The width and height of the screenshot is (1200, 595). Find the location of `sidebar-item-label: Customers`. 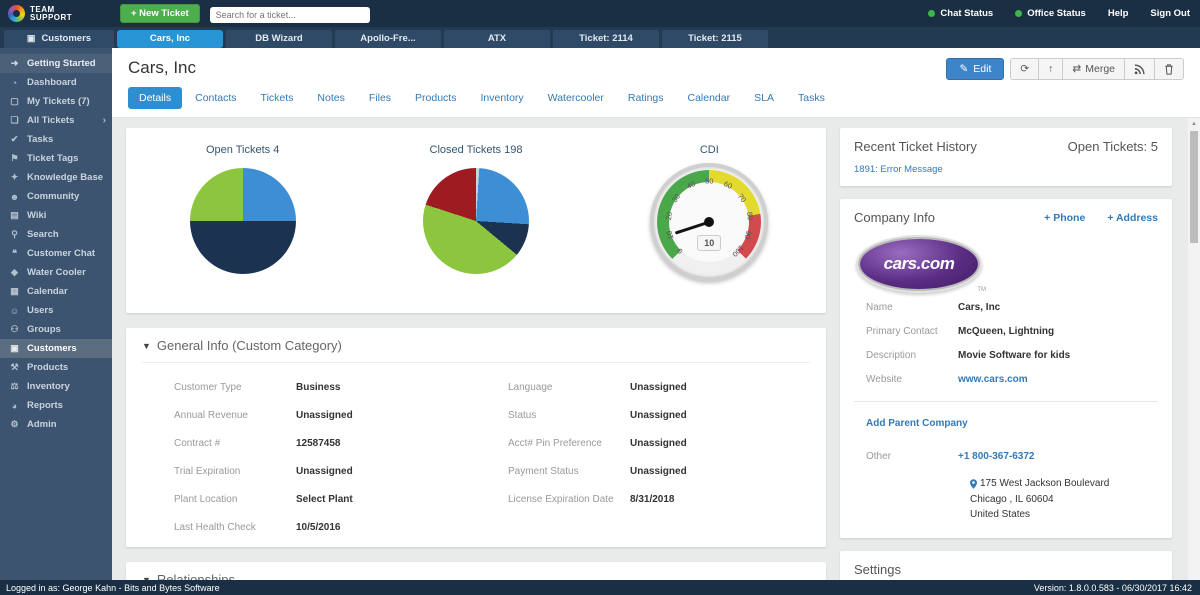

sidebar-item-label: Customers is located at coordinates (52, 348).